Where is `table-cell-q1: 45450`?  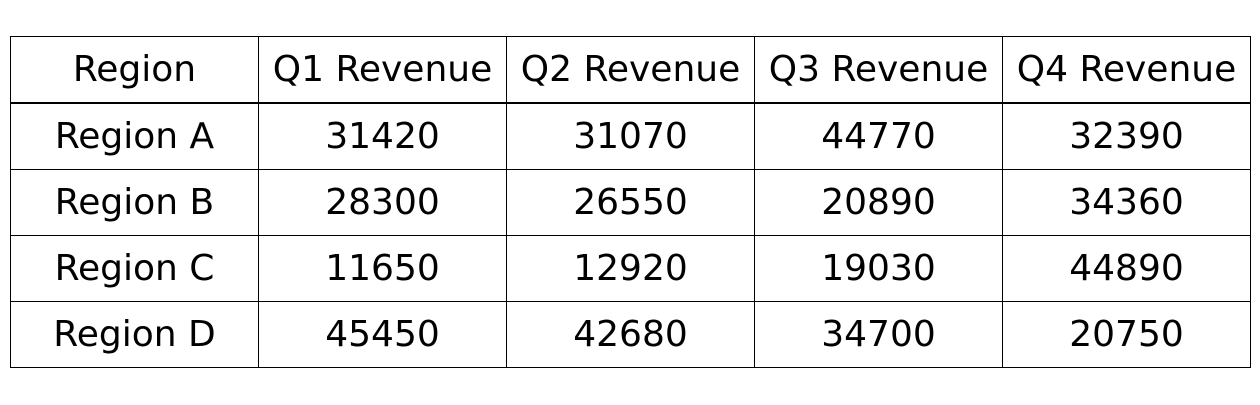
table-cell-q1: 45450 is located at coordinates (382, 334).